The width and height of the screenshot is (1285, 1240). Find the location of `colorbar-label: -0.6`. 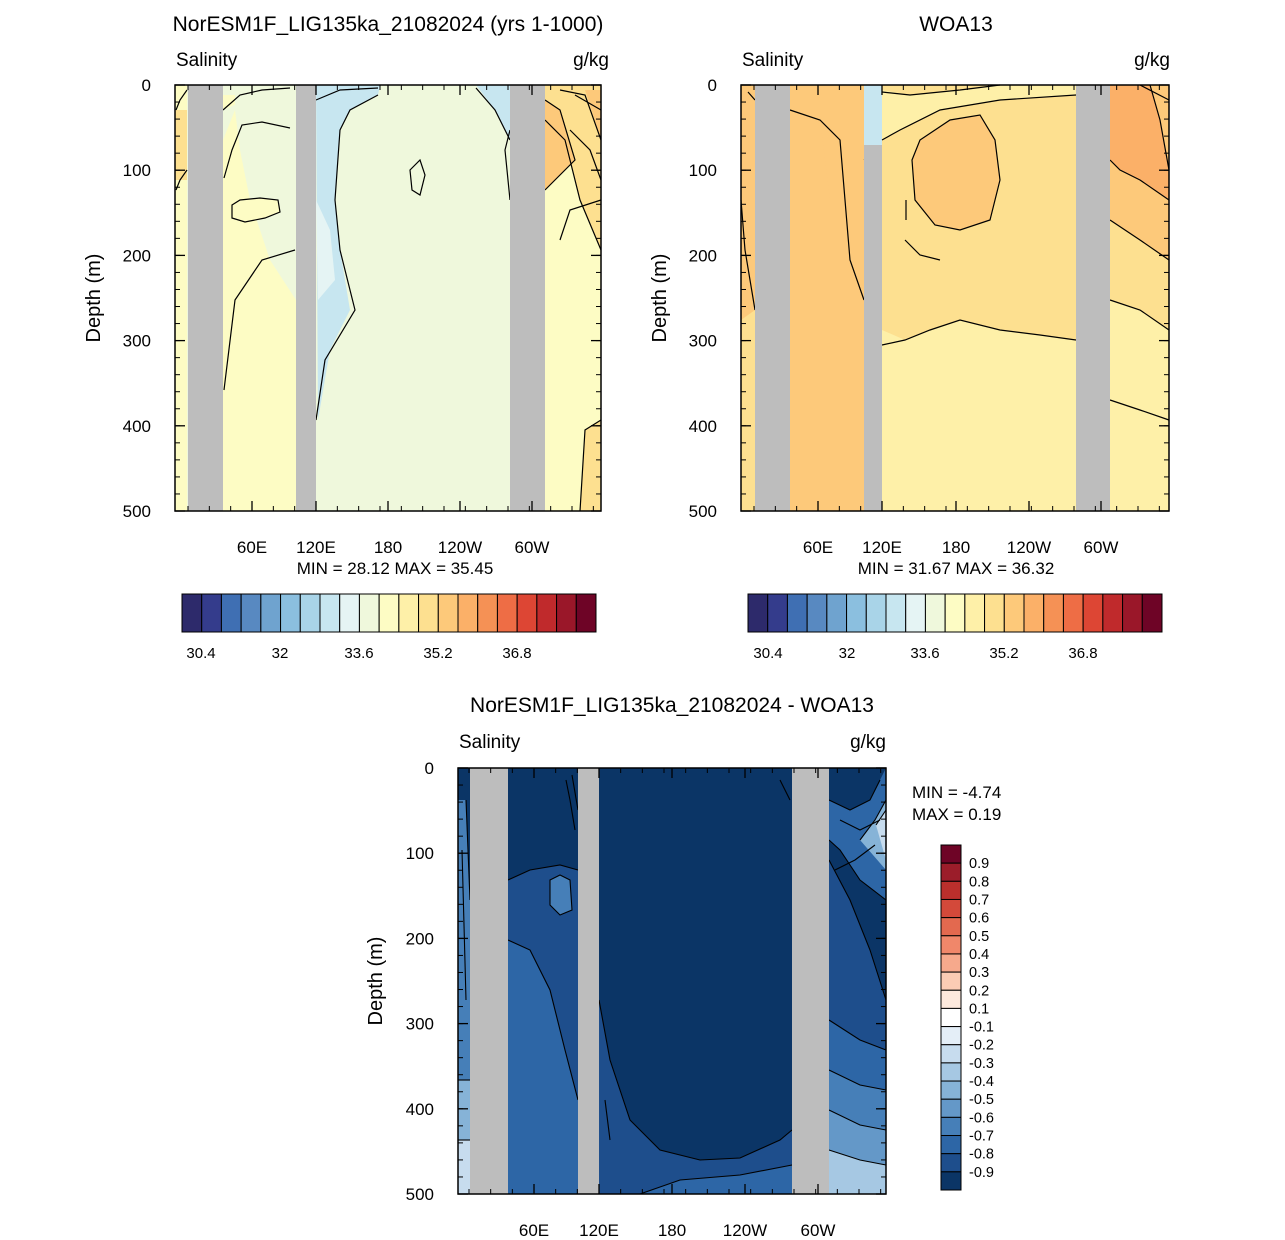

colorbar-label: -0.6 is located at coordinates (981, 1118).